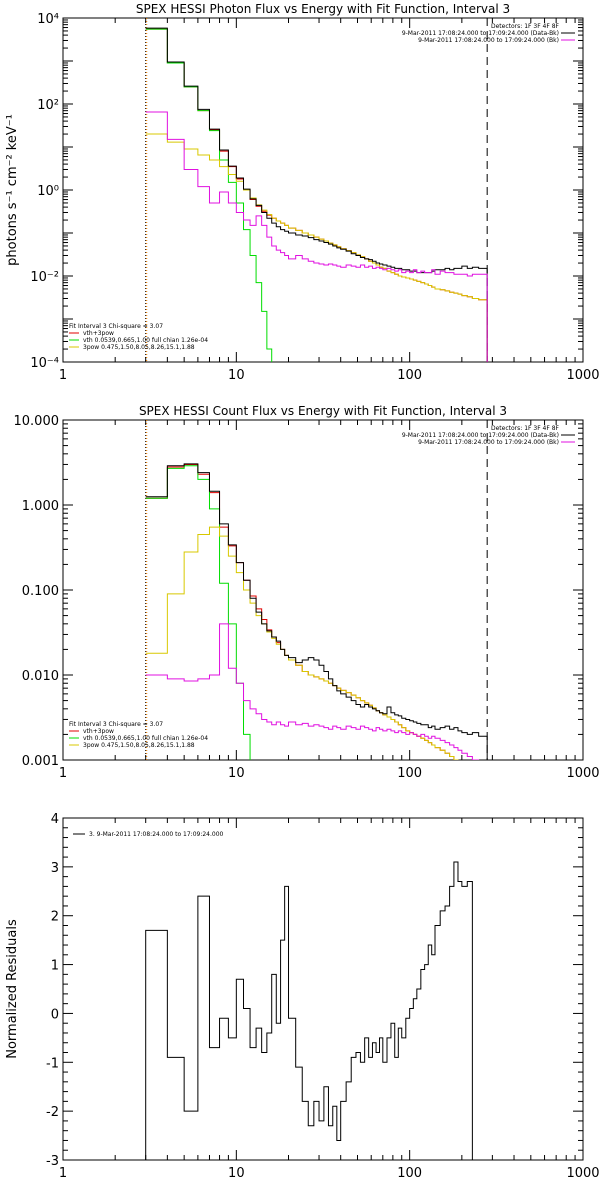 This screenshot has width=600, height=1200. I want to click on y-tick-label: 0.001, so click(40, 761).